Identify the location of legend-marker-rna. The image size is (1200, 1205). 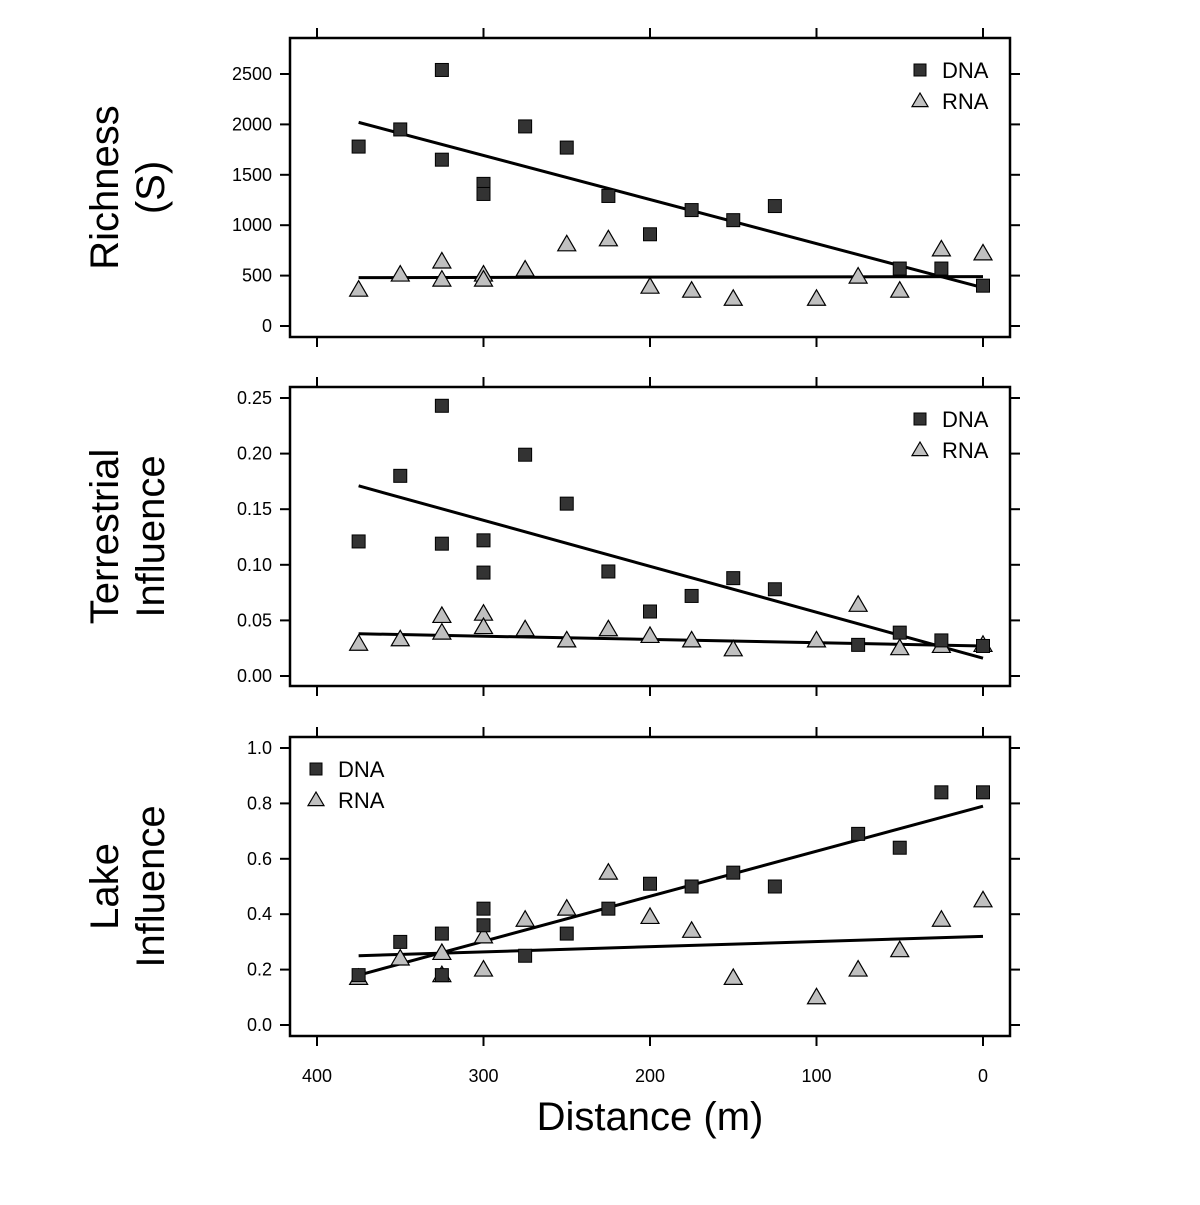
(920, 99).